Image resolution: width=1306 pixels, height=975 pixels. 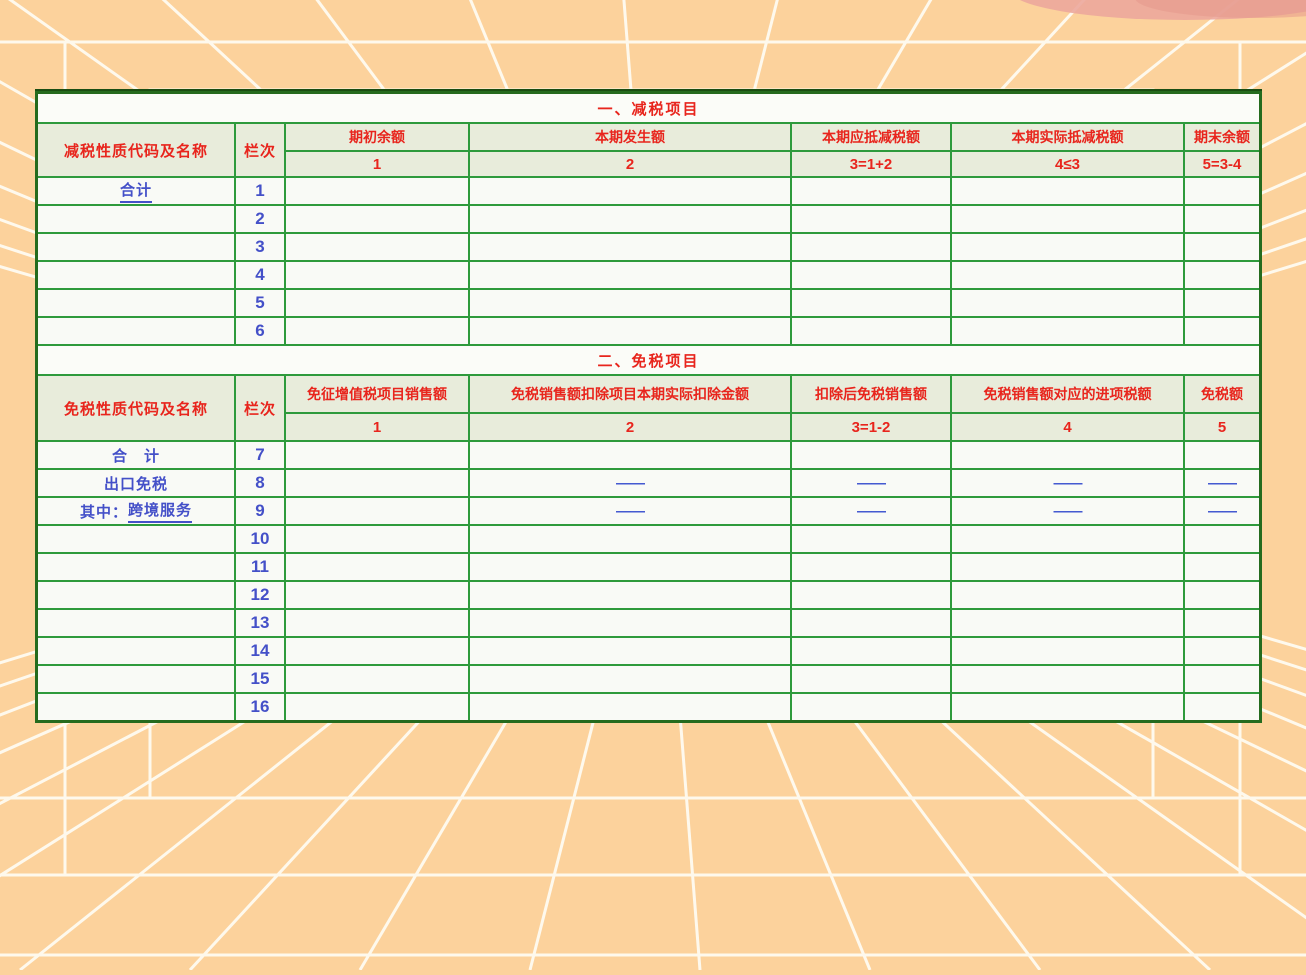 What do you see at coordinates (630, 511) in the screenshot?
I see `row-9-value-2: ——` at bounding box center [630, 511].